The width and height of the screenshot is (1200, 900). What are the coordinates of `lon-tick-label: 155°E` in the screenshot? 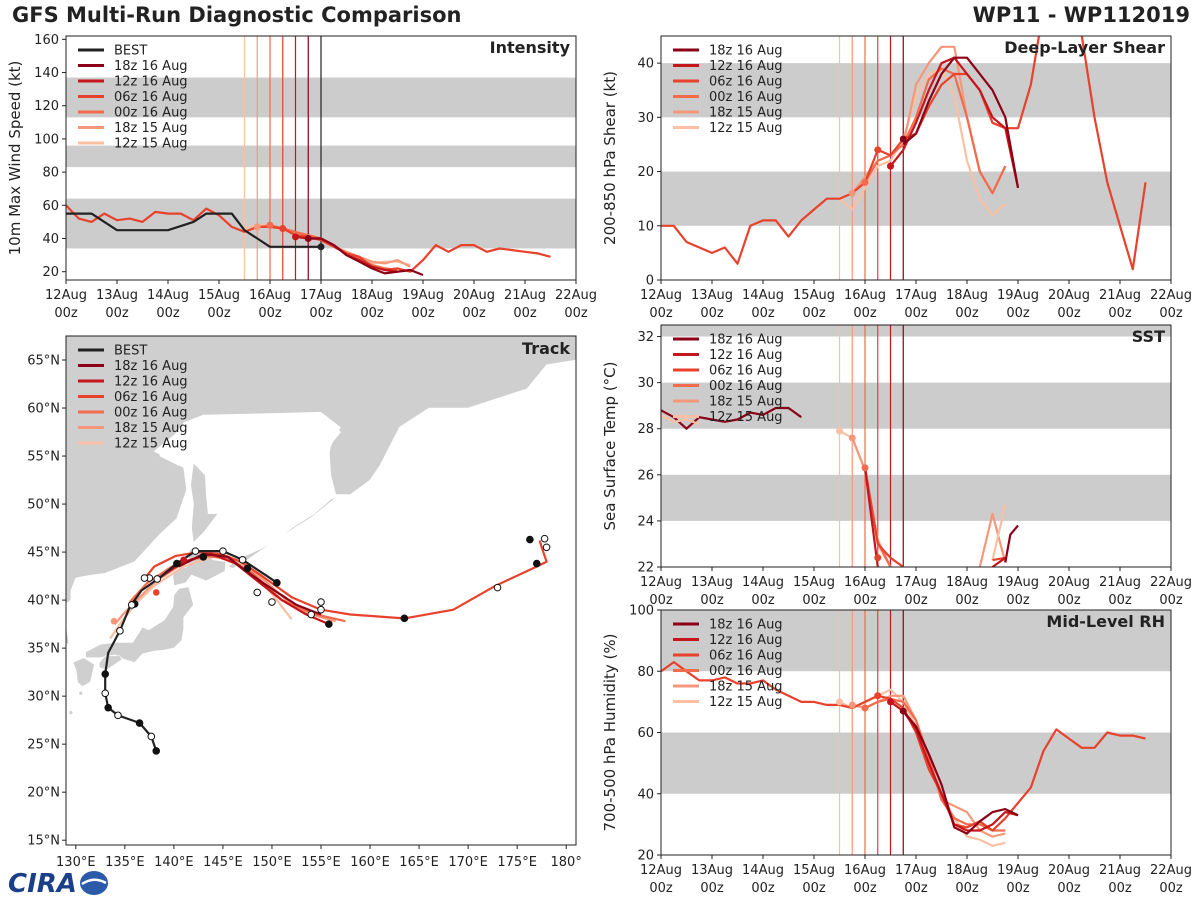 It's located at (321, 862).